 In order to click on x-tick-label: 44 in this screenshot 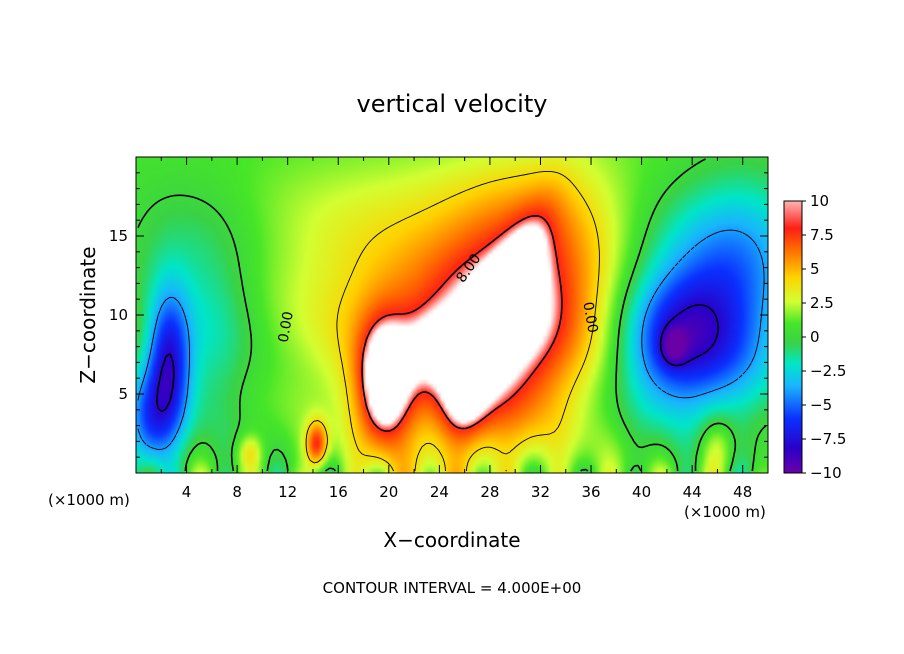, I will do `click(692, 492)`.